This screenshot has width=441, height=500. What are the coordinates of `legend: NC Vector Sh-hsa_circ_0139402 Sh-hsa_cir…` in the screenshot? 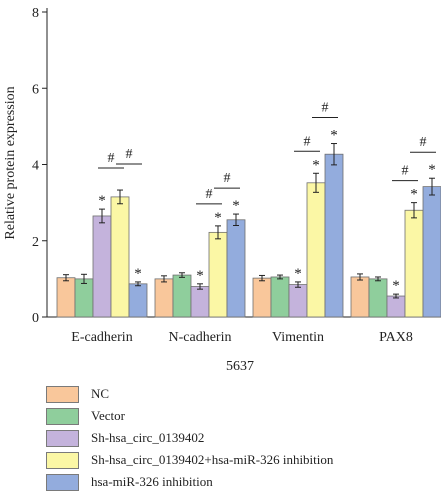 It's located at (189, 440).